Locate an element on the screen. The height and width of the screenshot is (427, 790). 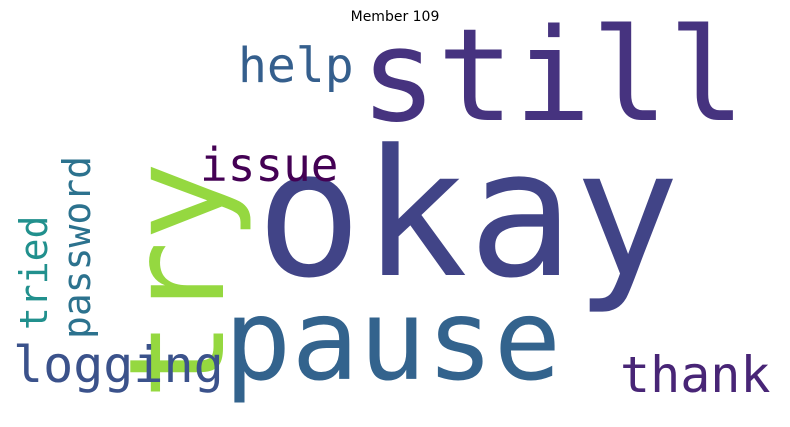
word-help: help is located at coordinates (296, 66).